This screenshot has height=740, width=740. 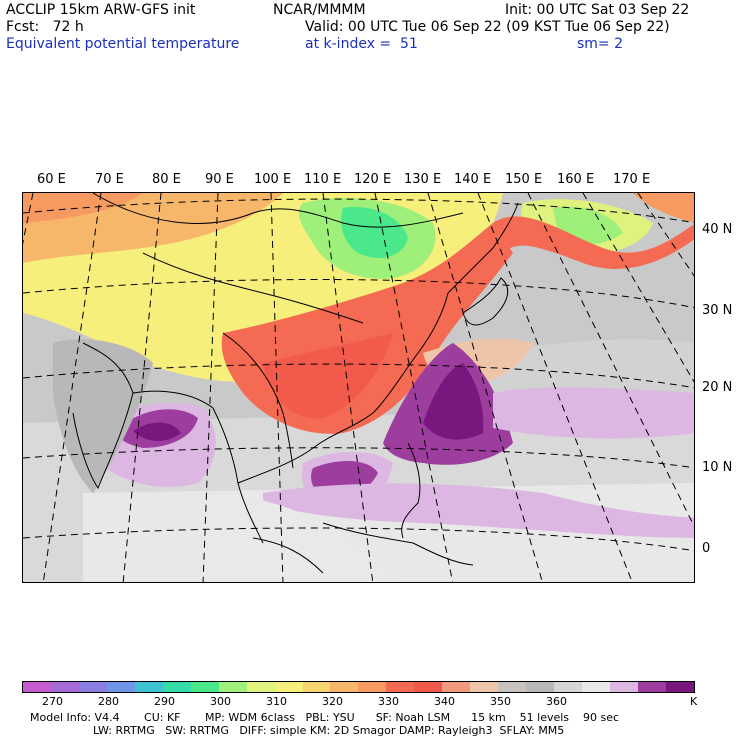 What do you see at coordinates (164, 701) in the screenshot?
I see `colorbar-tick-label: 290` at bounding box center [164, 701].